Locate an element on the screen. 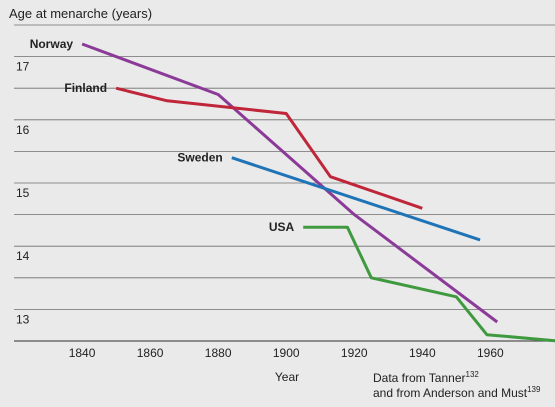 The height and width of the screenshot is (407, 555). x-tick-label: 1900 is located at coordinates (286, 353).